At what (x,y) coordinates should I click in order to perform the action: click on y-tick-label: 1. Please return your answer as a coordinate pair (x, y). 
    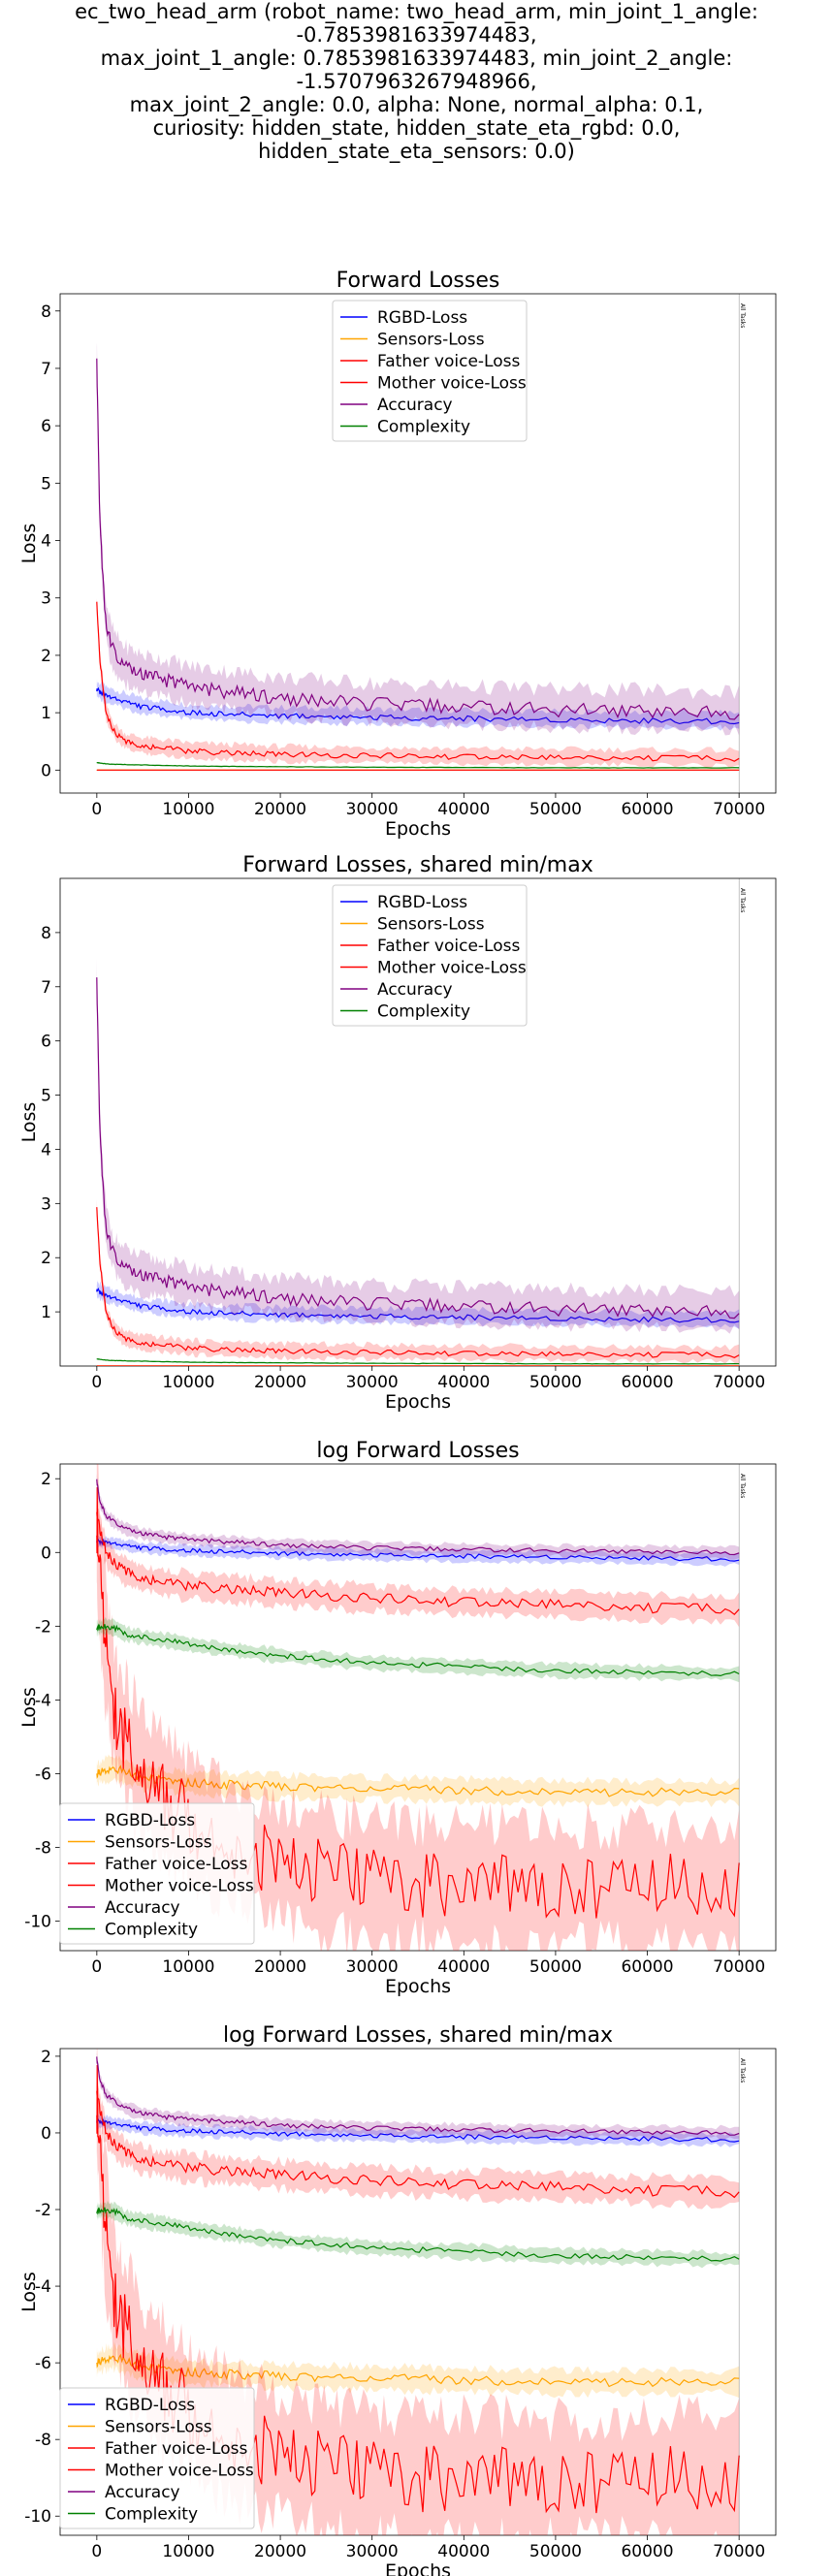
    Looking at the image, I should click on (46, 713).